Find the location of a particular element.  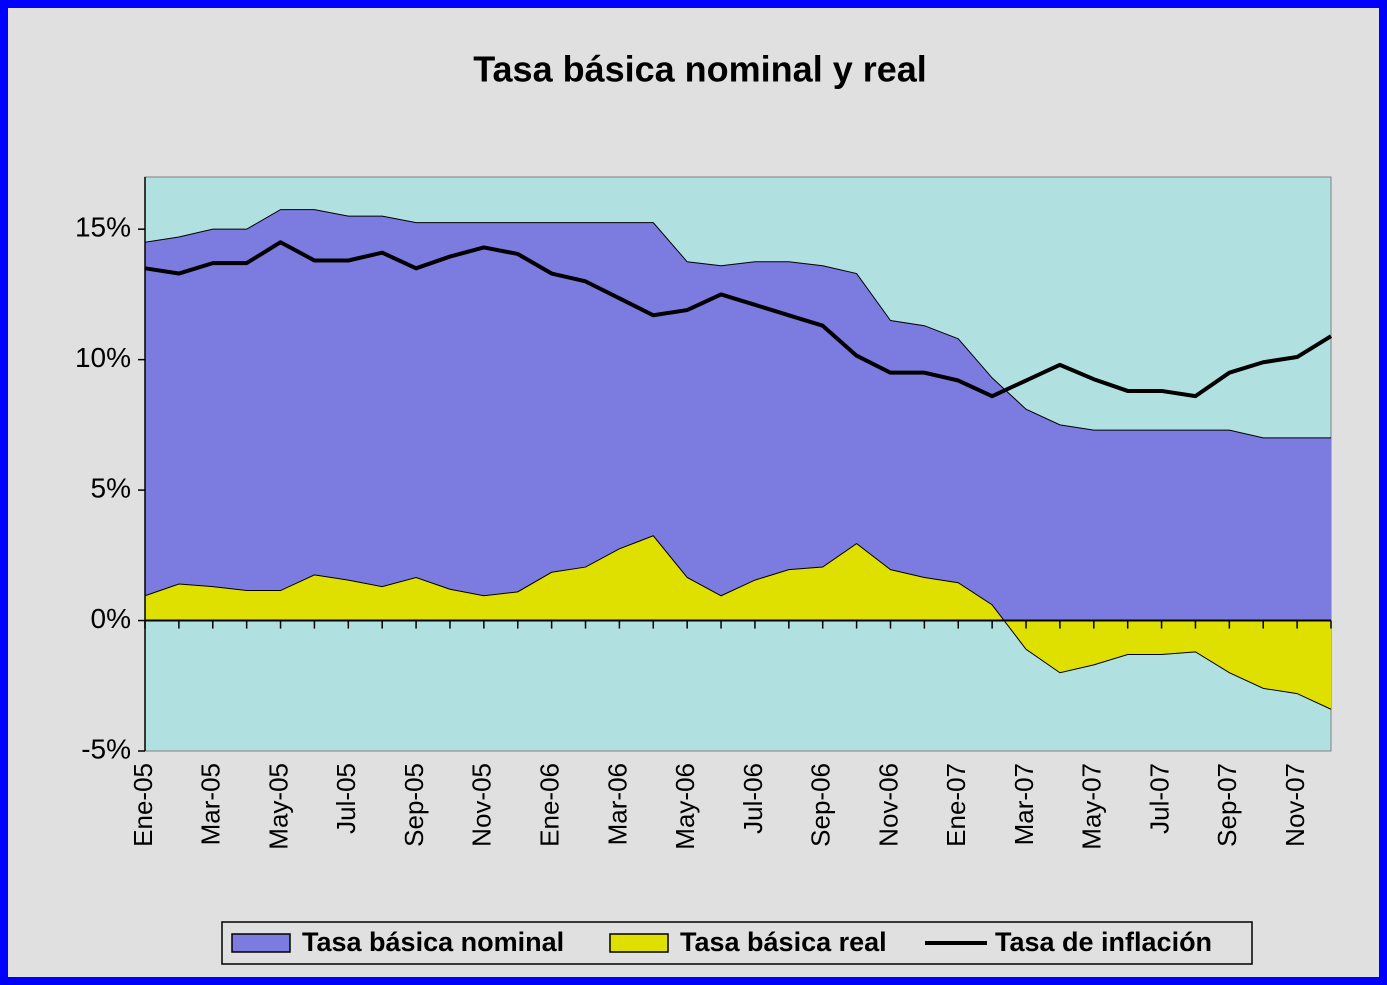

x-tick-label: Sep-07 is located at coordinates (1227, 805).